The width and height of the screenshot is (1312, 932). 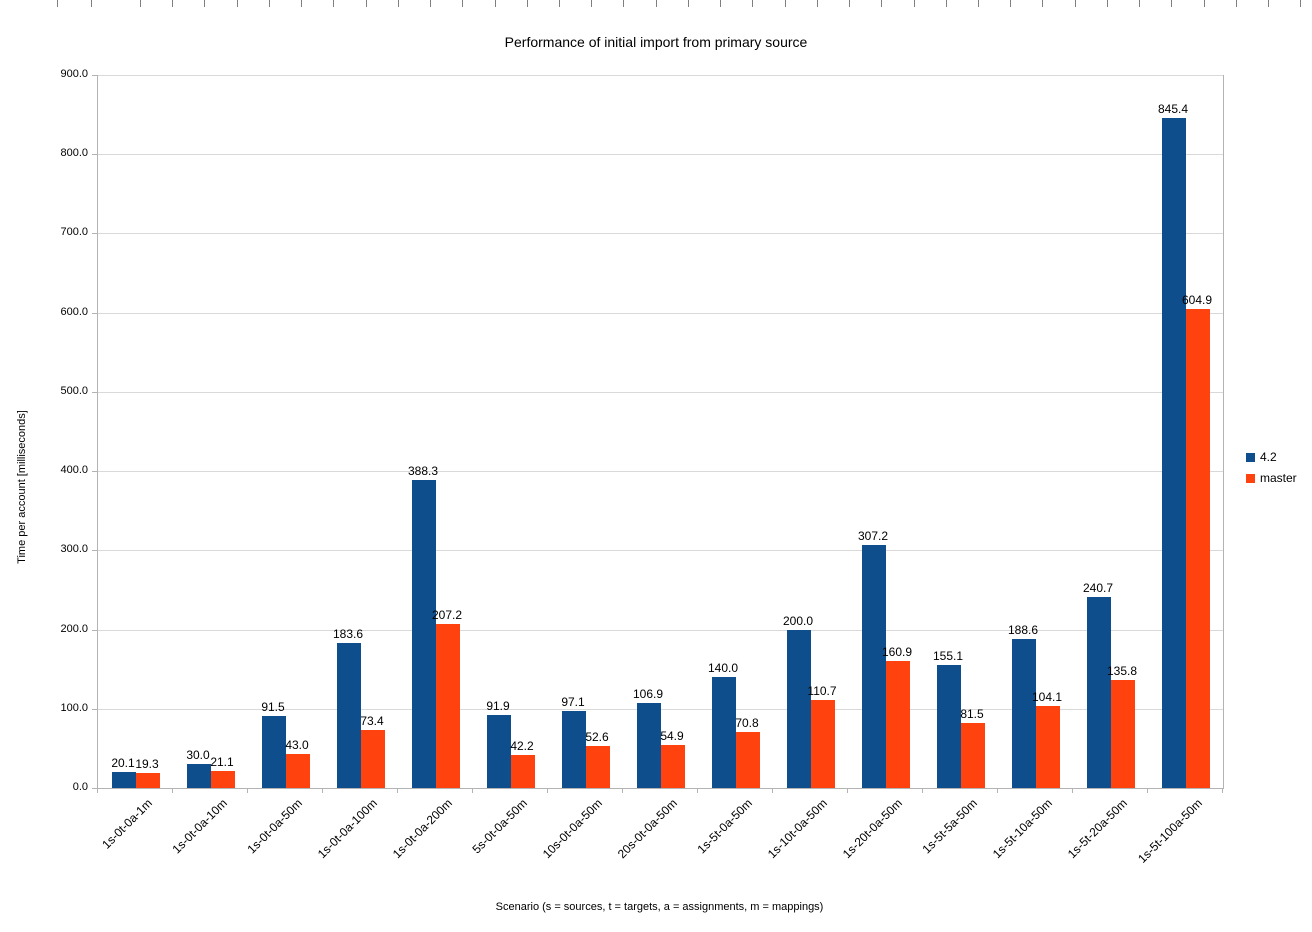 What do you see at coordinates (423, 471) in the screenshot?
I see `bar-value-label: 388.3` at bounding box center [423, 471].